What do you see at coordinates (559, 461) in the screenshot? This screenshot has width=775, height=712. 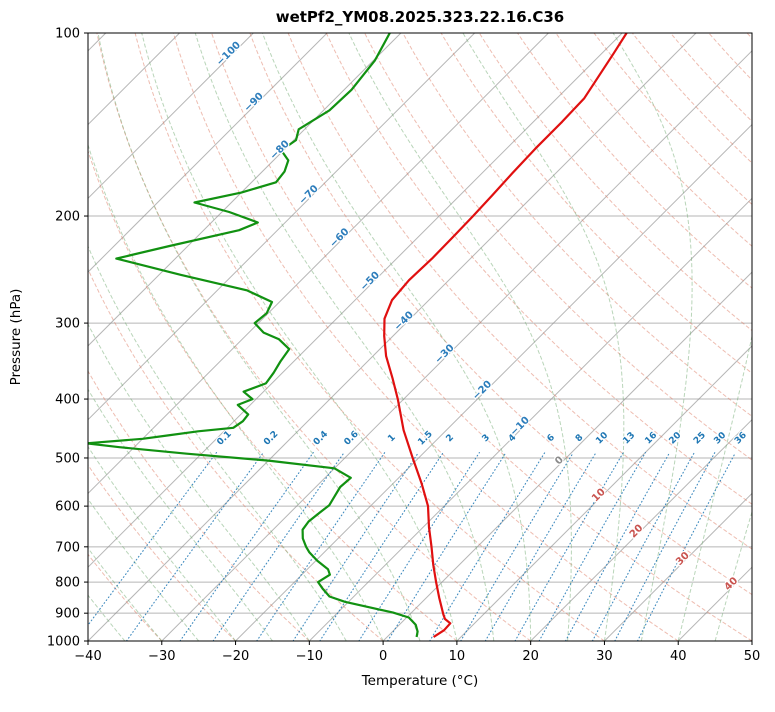 I see `isotherm-label: 0` at bounding box center [559, 461].